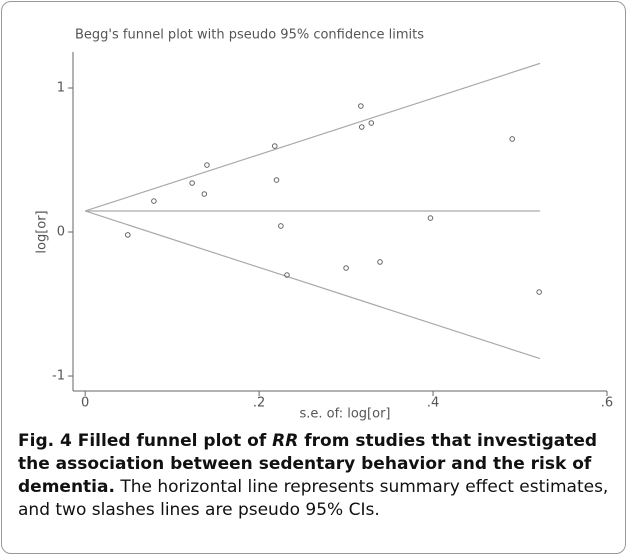  What do you see at coordinates (58, 376) in the screenshot?
I see `y-tick-label: -1` at bounding box center [58, 376].